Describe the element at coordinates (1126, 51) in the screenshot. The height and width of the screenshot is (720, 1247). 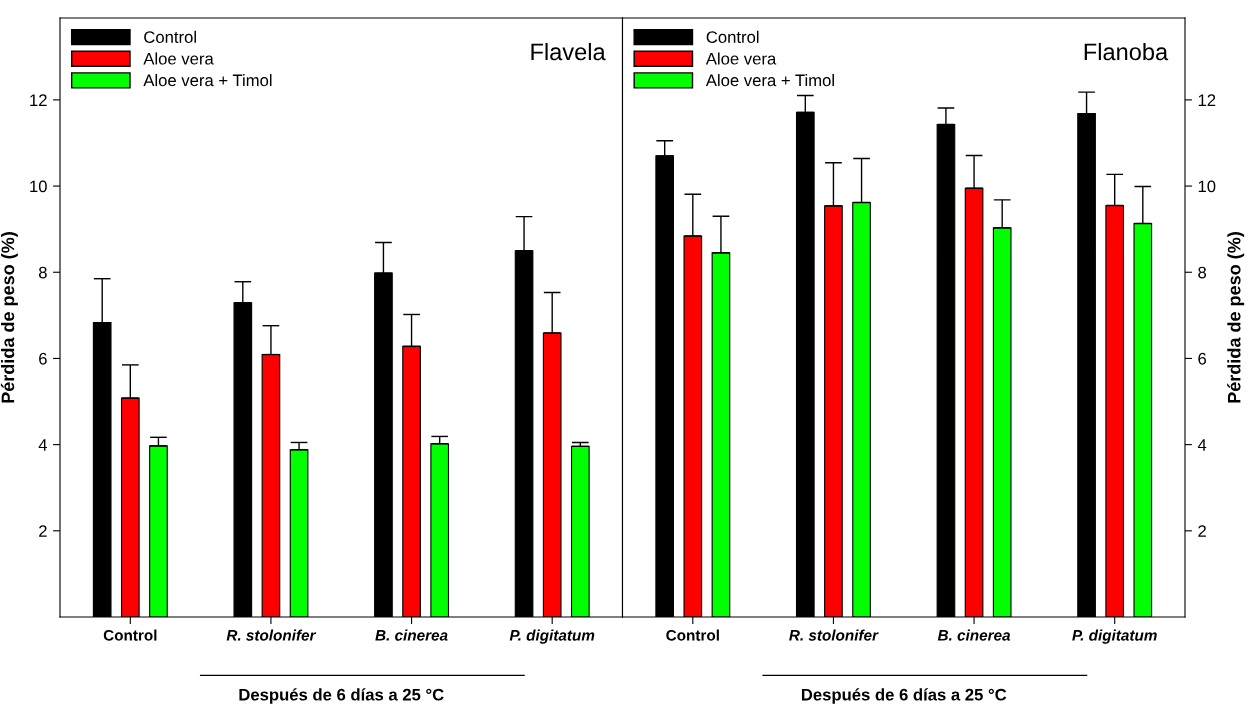
I see `text: Flanoba` at that location.